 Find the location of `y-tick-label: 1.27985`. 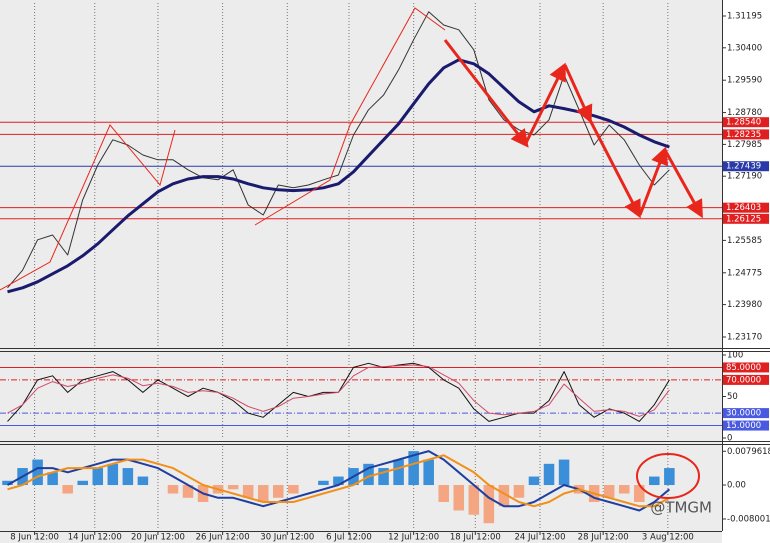

y-tick-label: 1.27985 is located at coordinates (744, 145).